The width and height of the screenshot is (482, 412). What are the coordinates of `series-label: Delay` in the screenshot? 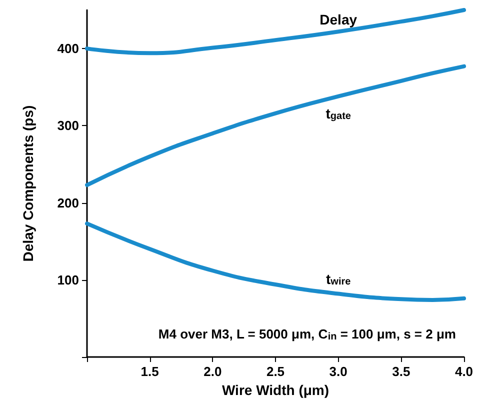 It's located at (339, 20).